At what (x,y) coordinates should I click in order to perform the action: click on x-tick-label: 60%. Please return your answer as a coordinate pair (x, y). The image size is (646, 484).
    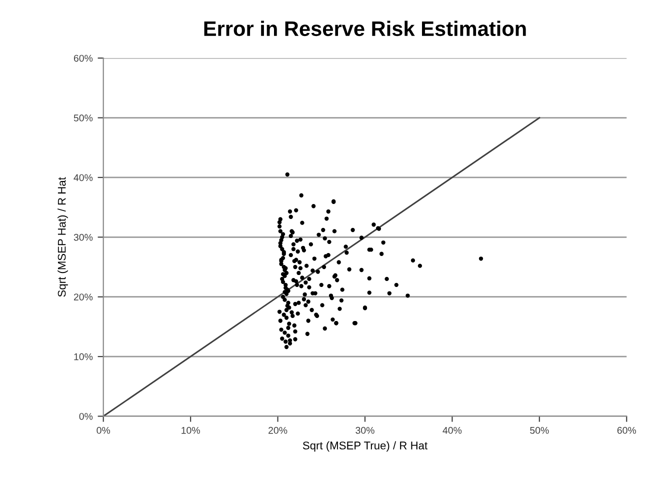
    Looking at the image, I should click on (626, 430).